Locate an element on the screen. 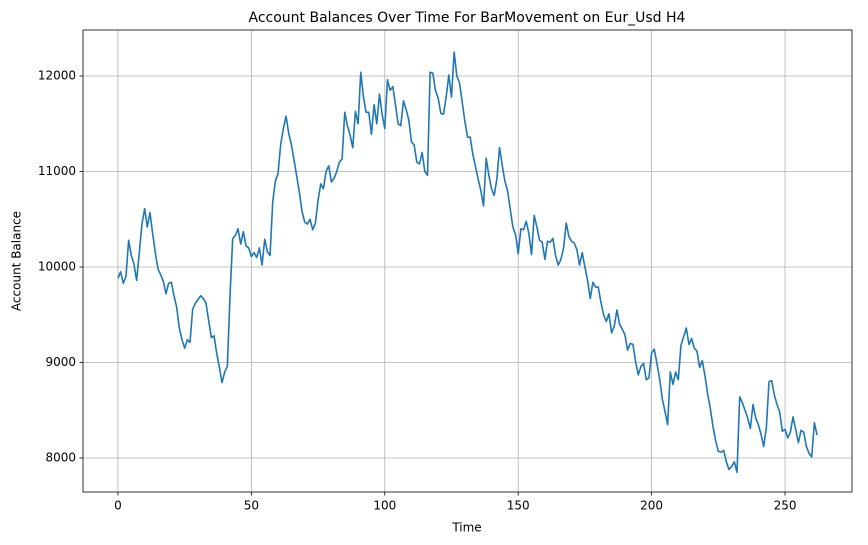 The height and width of the screenshot is (545, 868). x-tick-label: 50 is located at coordinates (251, 506).